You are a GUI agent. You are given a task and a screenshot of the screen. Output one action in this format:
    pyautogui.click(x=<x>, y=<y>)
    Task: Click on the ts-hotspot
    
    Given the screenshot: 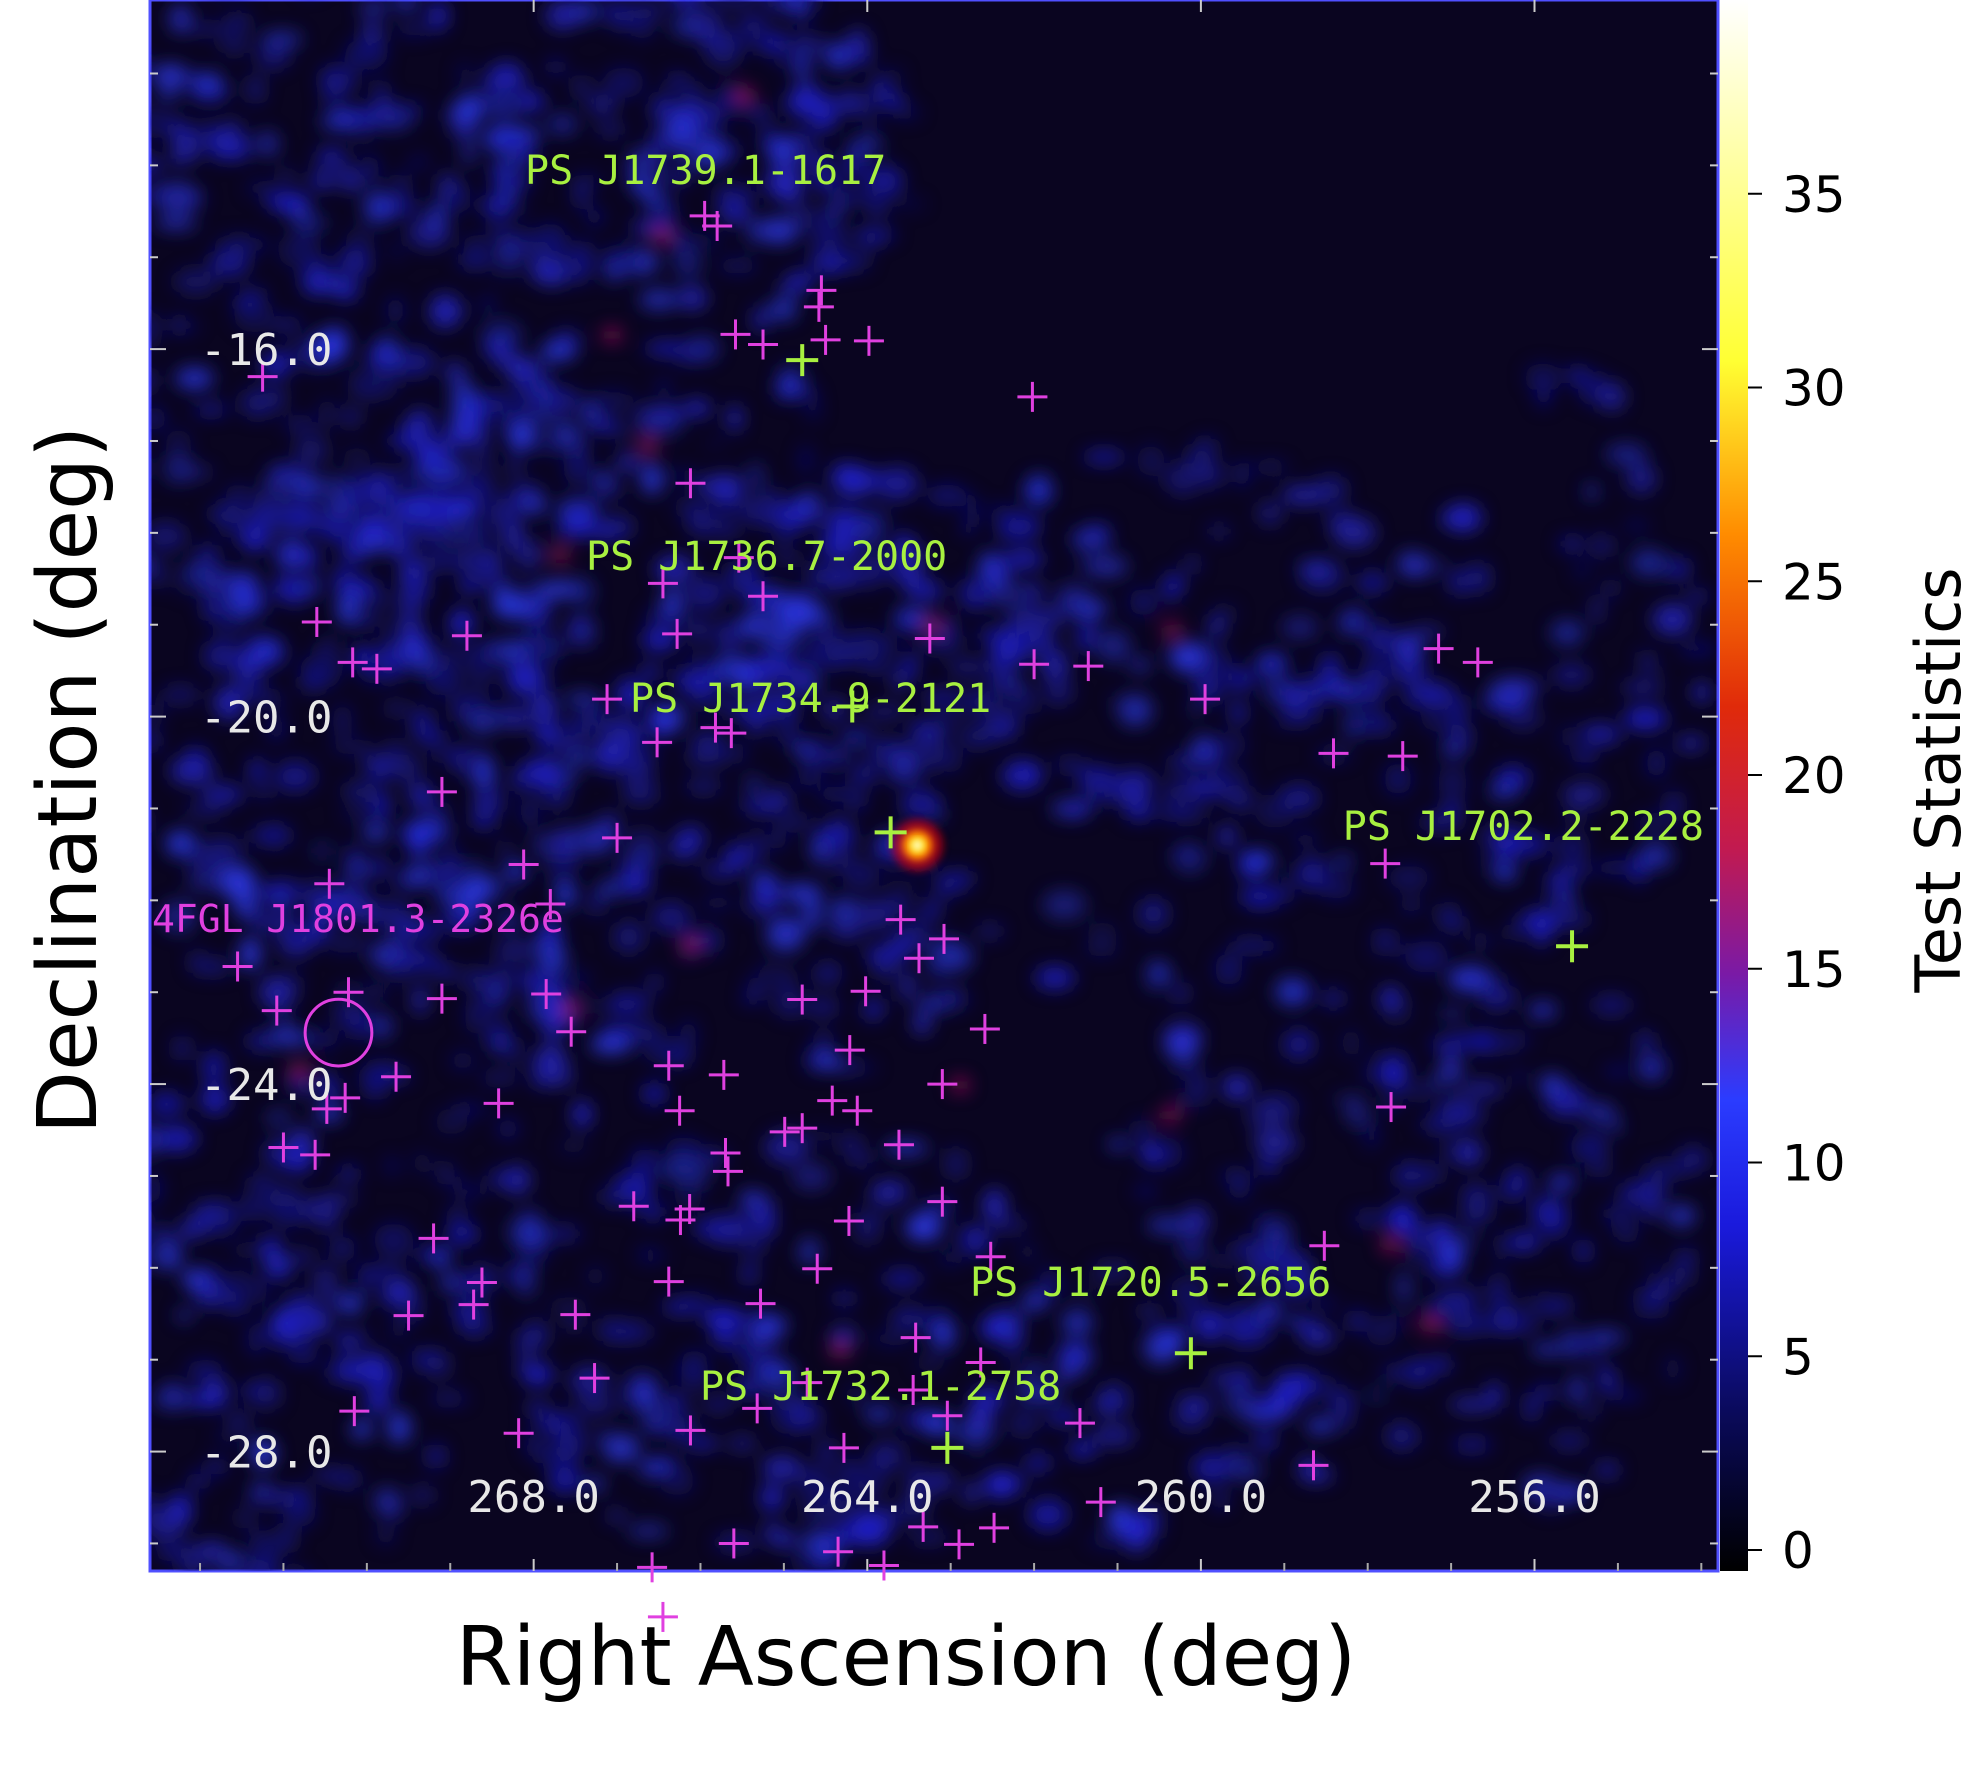 What is the action you would take?
    pyautogui.click(x=917, y=845)
    